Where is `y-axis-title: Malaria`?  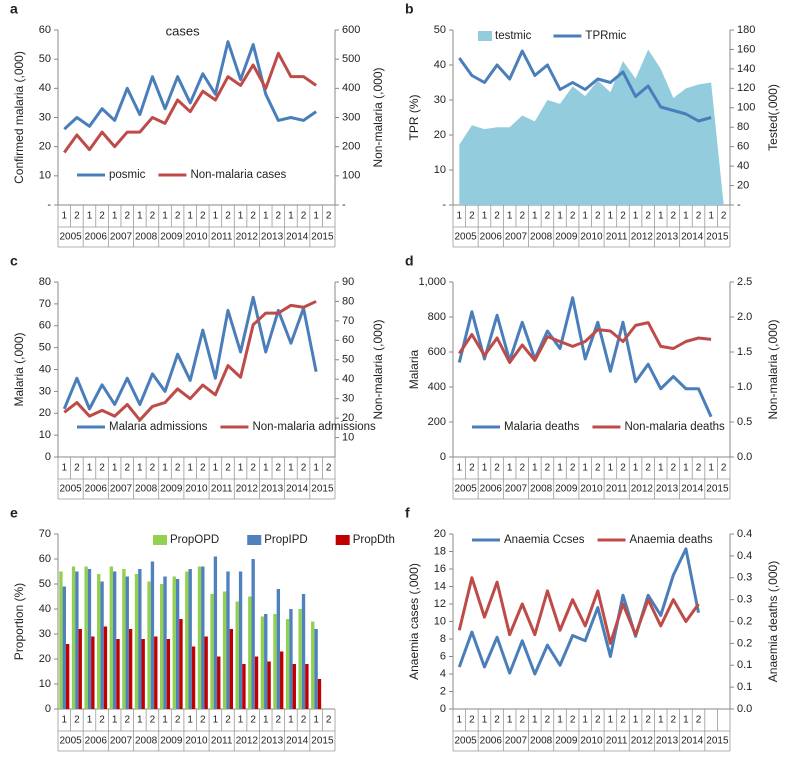
y-axis-title: Malaria is located at coordinates (414, 370).